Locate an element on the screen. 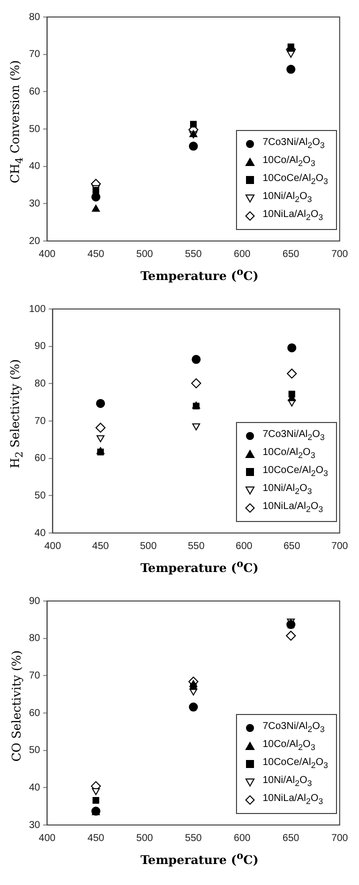  y-tick-label: 20 is located at coordinates (35, 241).